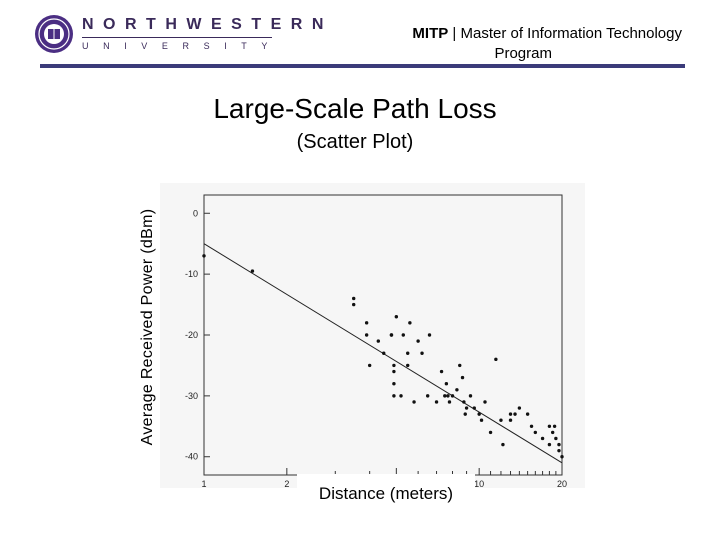 The width and height of the screenshot is (720, 540). I want to click on y-tick-label: -40, so click(191, 457).